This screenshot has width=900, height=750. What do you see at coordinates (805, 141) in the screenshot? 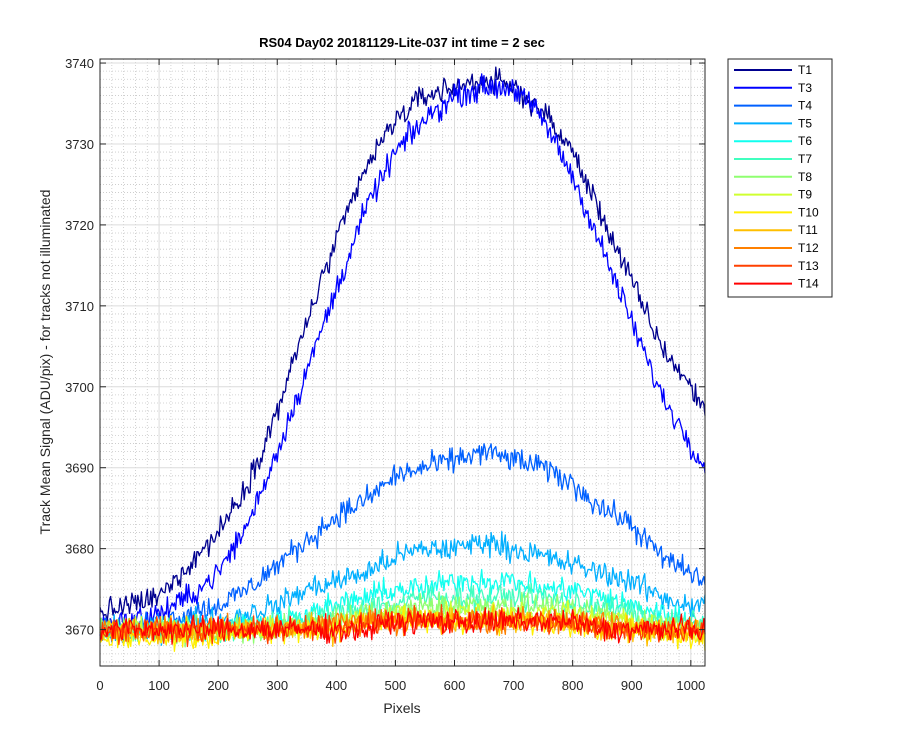
I see `legend-label-t6: T6` at bounding box center [805, 141].